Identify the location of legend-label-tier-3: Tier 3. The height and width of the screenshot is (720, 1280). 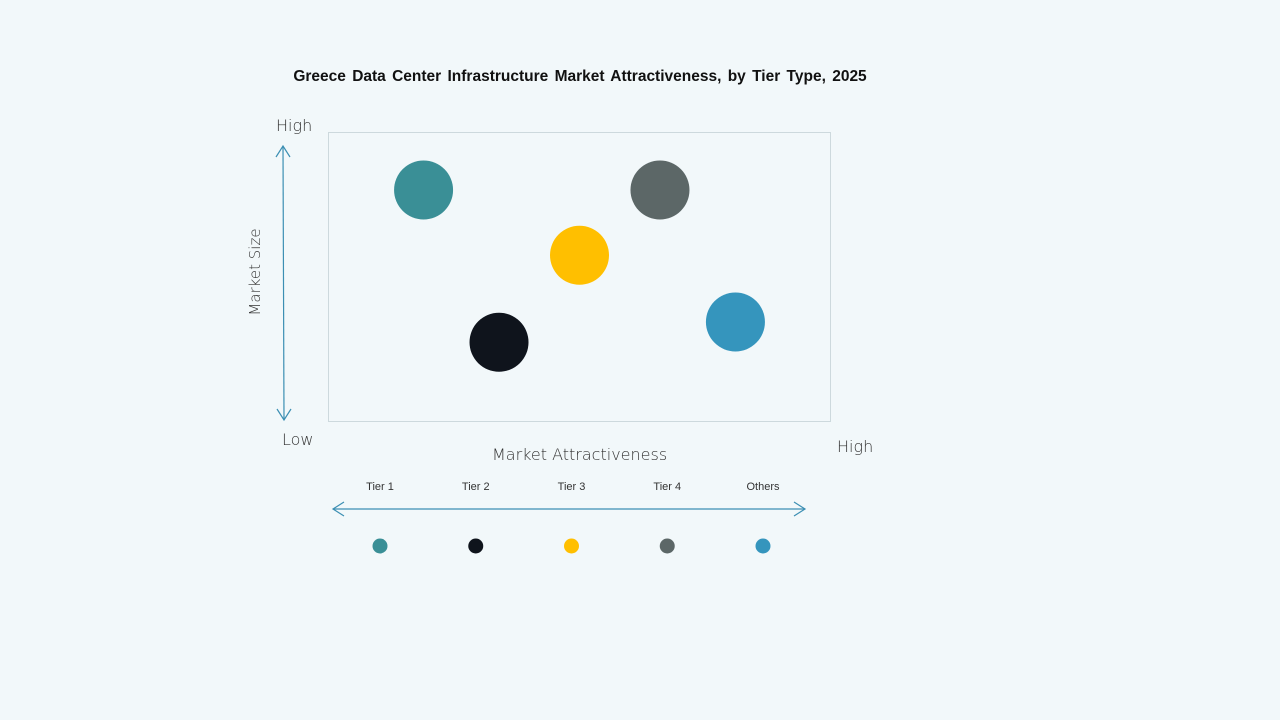
(572, 487).